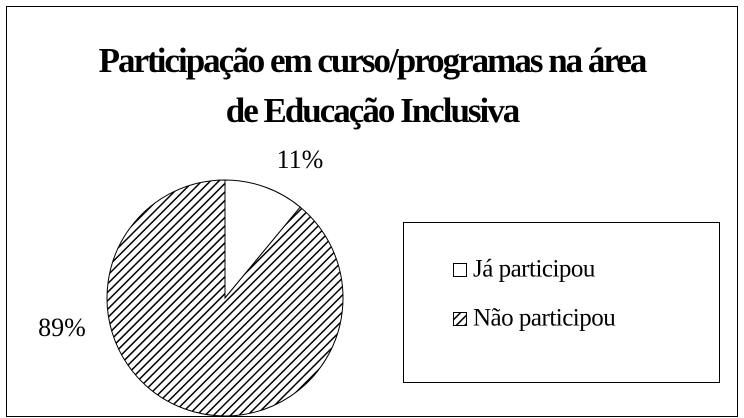 Image resolution: width=744 pixels, height=418 pixels. What do you see at coordinates (534, 269) in the screenshot?
I see `legend-label: Já participou` at bounding box center [534, 269].